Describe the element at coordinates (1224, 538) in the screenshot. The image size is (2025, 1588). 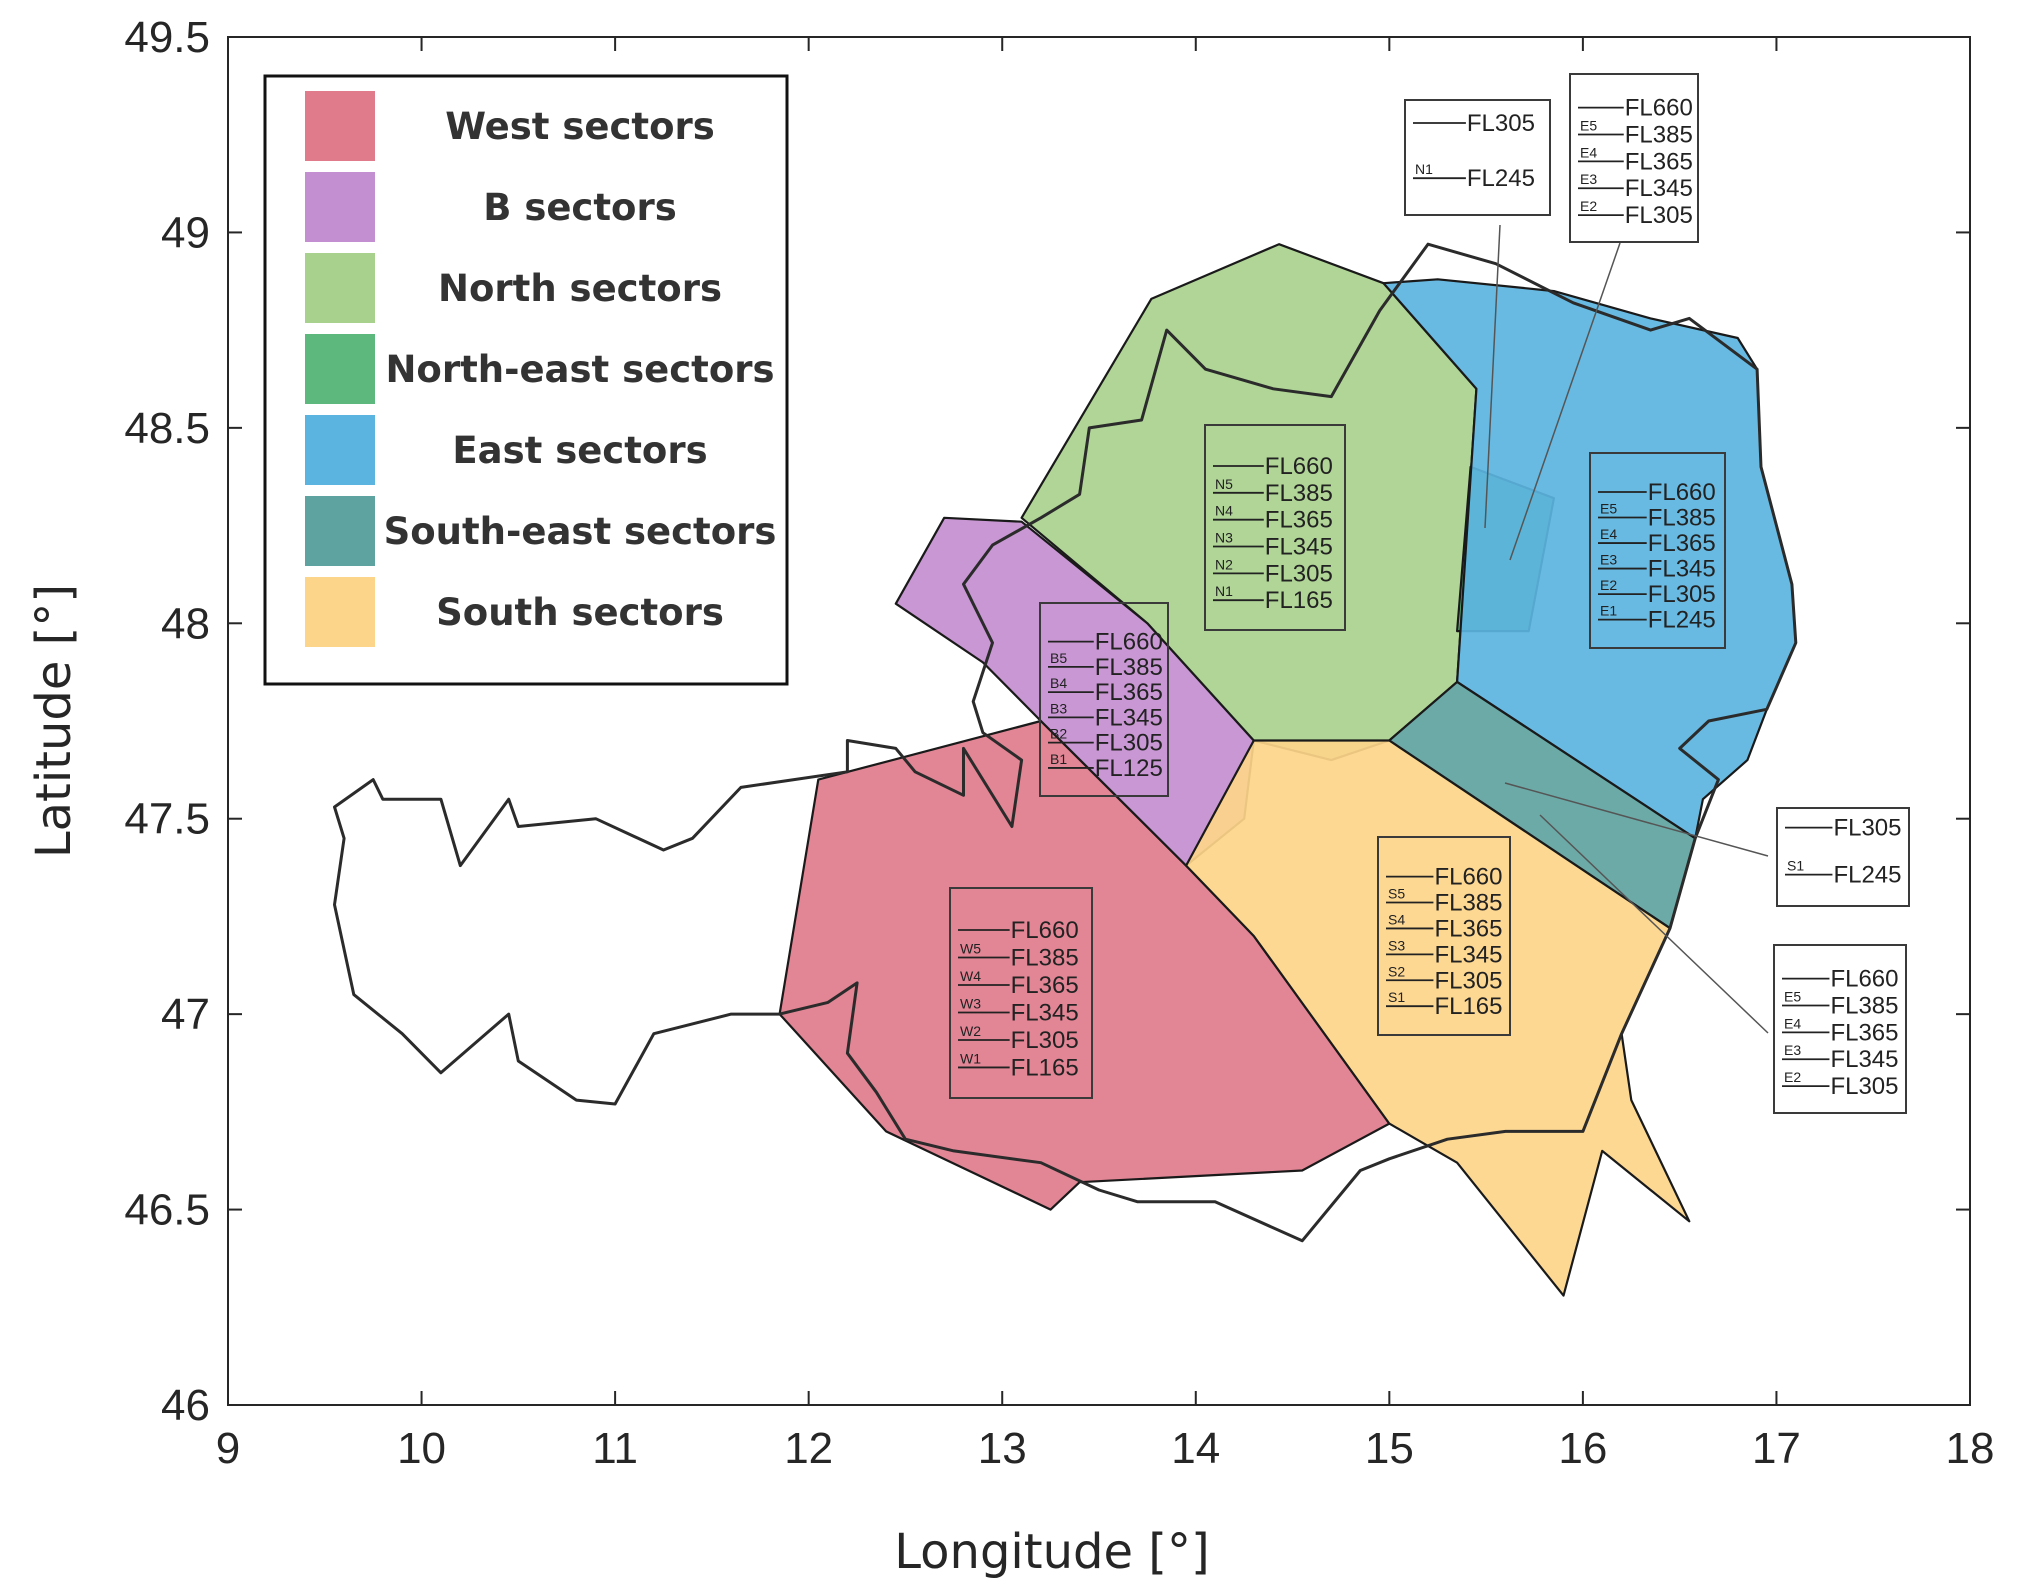
I see `sector-id-label: N3` at that location.